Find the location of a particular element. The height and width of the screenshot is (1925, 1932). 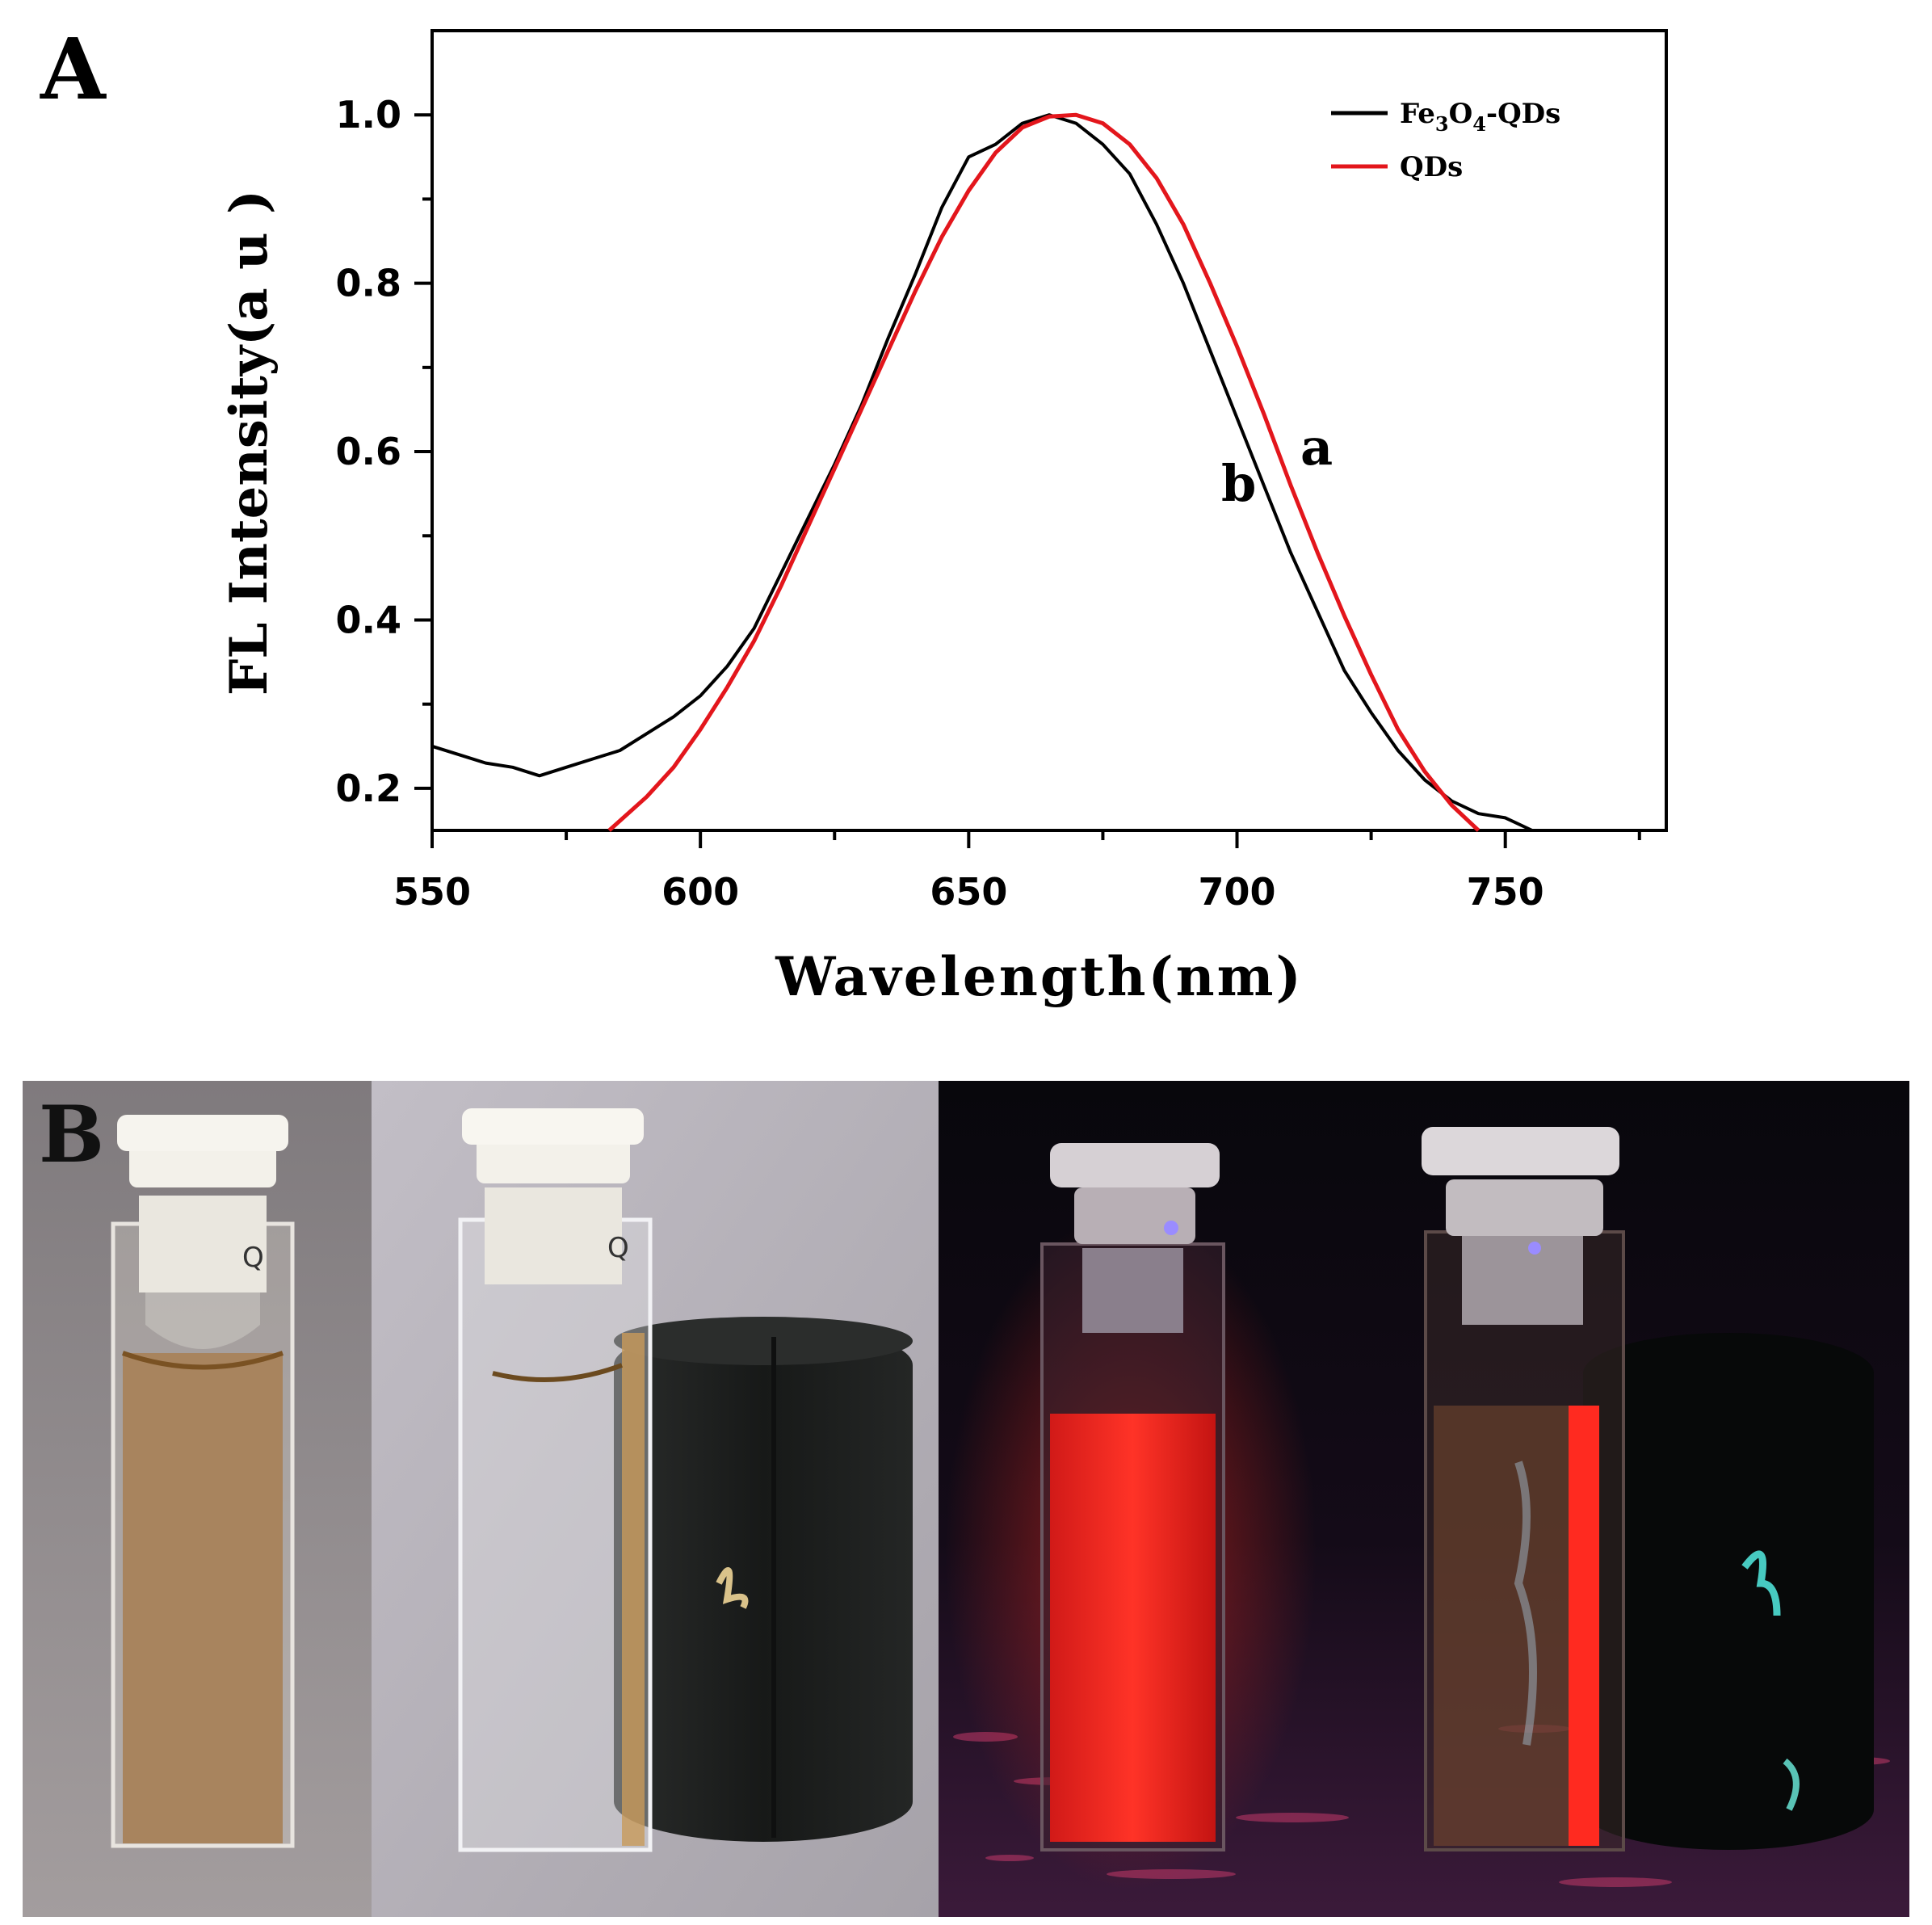

x-tick-label: 650 is located at coordinates (968, 892).